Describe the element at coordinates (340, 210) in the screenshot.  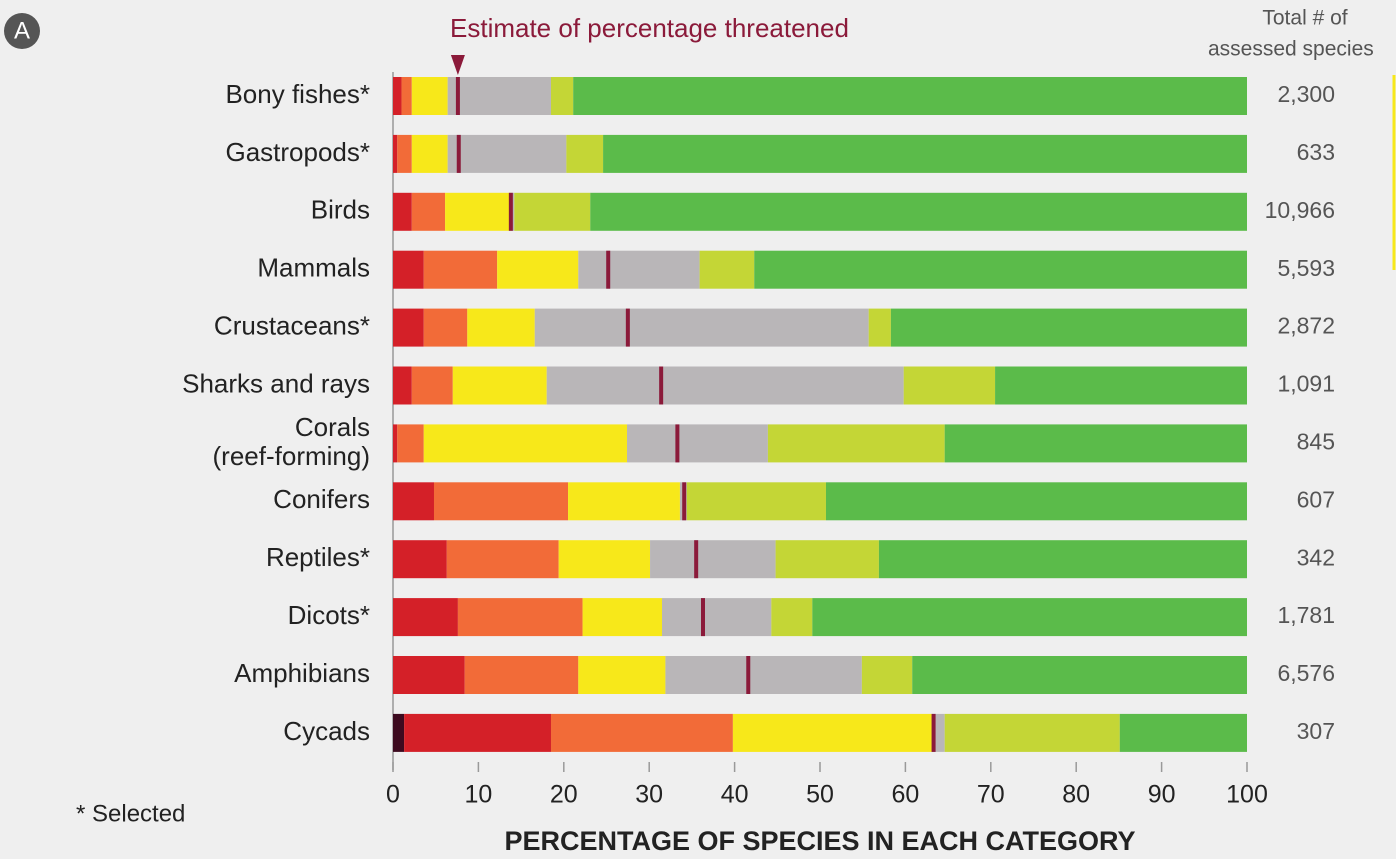
I see `category-label: Birds` at that location.